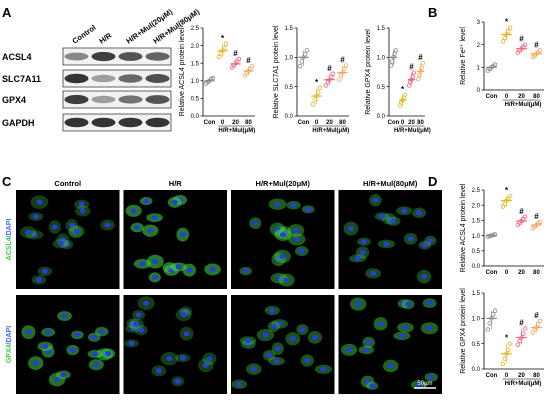  I want to click on x-tick-label: 80, so click(342, 123).